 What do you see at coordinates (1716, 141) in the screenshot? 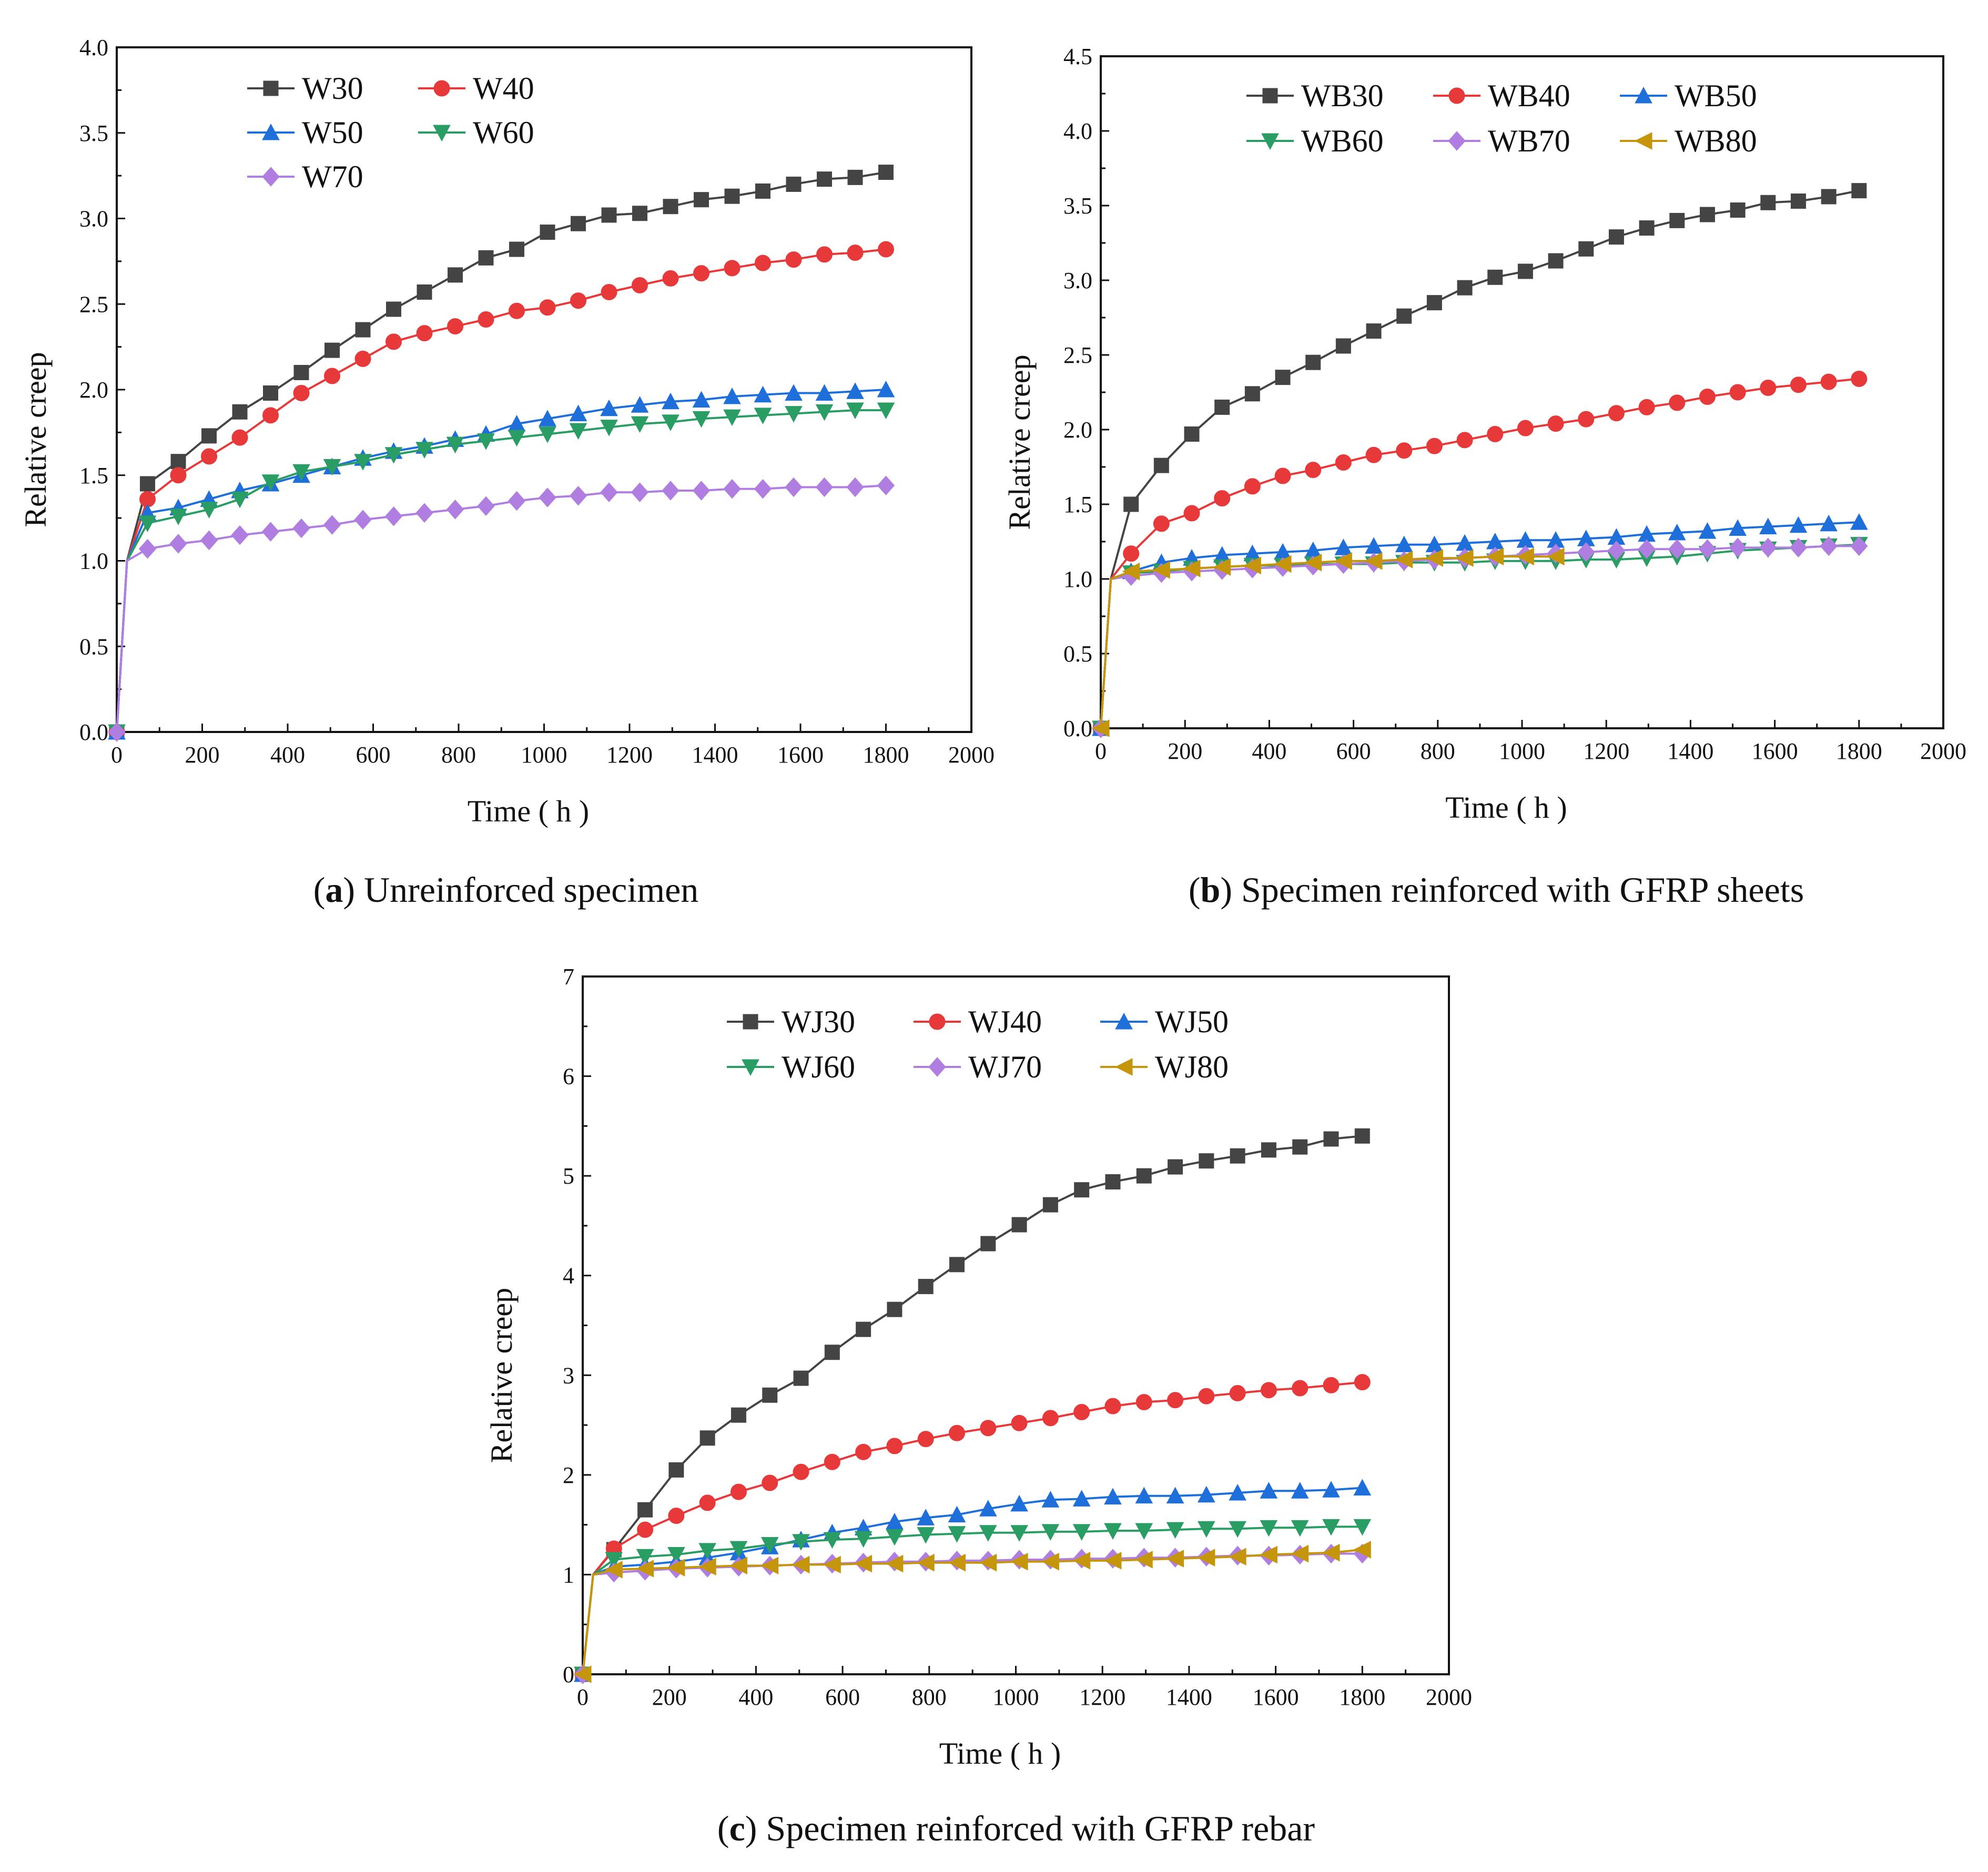
I see `legend-label-WB80: WB80` at bounding box center [1716, 141].